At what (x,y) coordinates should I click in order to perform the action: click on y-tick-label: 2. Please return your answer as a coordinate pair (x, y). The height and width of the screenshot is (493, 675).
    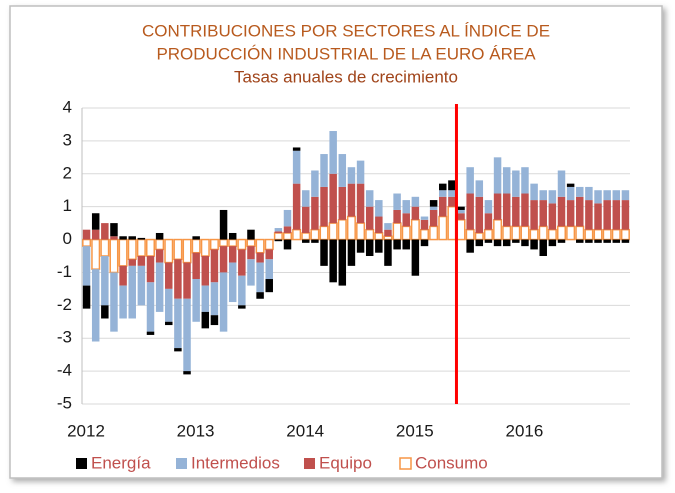
    Looking at the image, I should click on (67, 172).